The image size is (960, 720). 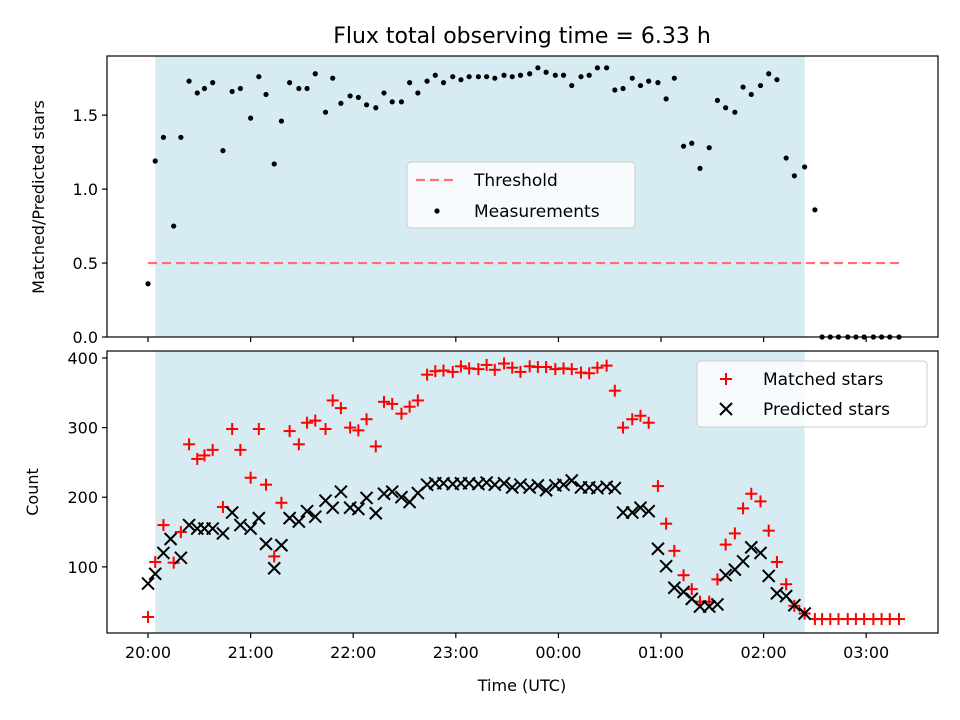 I want to click on x-tick-label: 22:00, so click(x=353, y=652).